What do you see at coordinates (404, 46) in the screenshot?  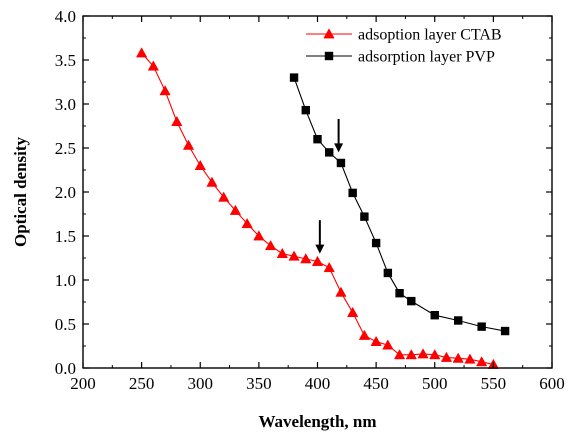 I see `legend: adsoption layer CTAB adsorption layer PVP` at bounding box center [404, 46].